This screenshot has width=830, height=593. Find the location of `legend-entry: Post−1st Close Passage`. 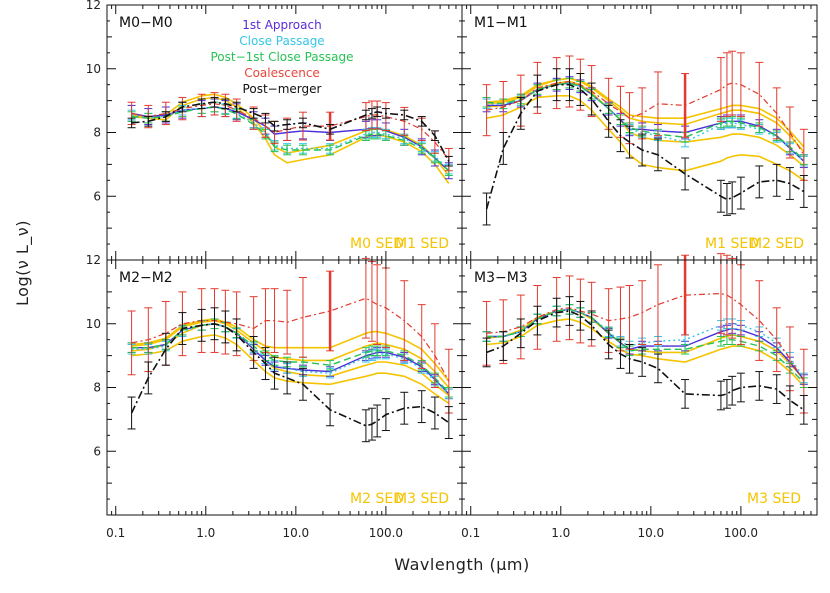

legend-entry: Post−1st Close Passage is located at coordinates (282, 57).